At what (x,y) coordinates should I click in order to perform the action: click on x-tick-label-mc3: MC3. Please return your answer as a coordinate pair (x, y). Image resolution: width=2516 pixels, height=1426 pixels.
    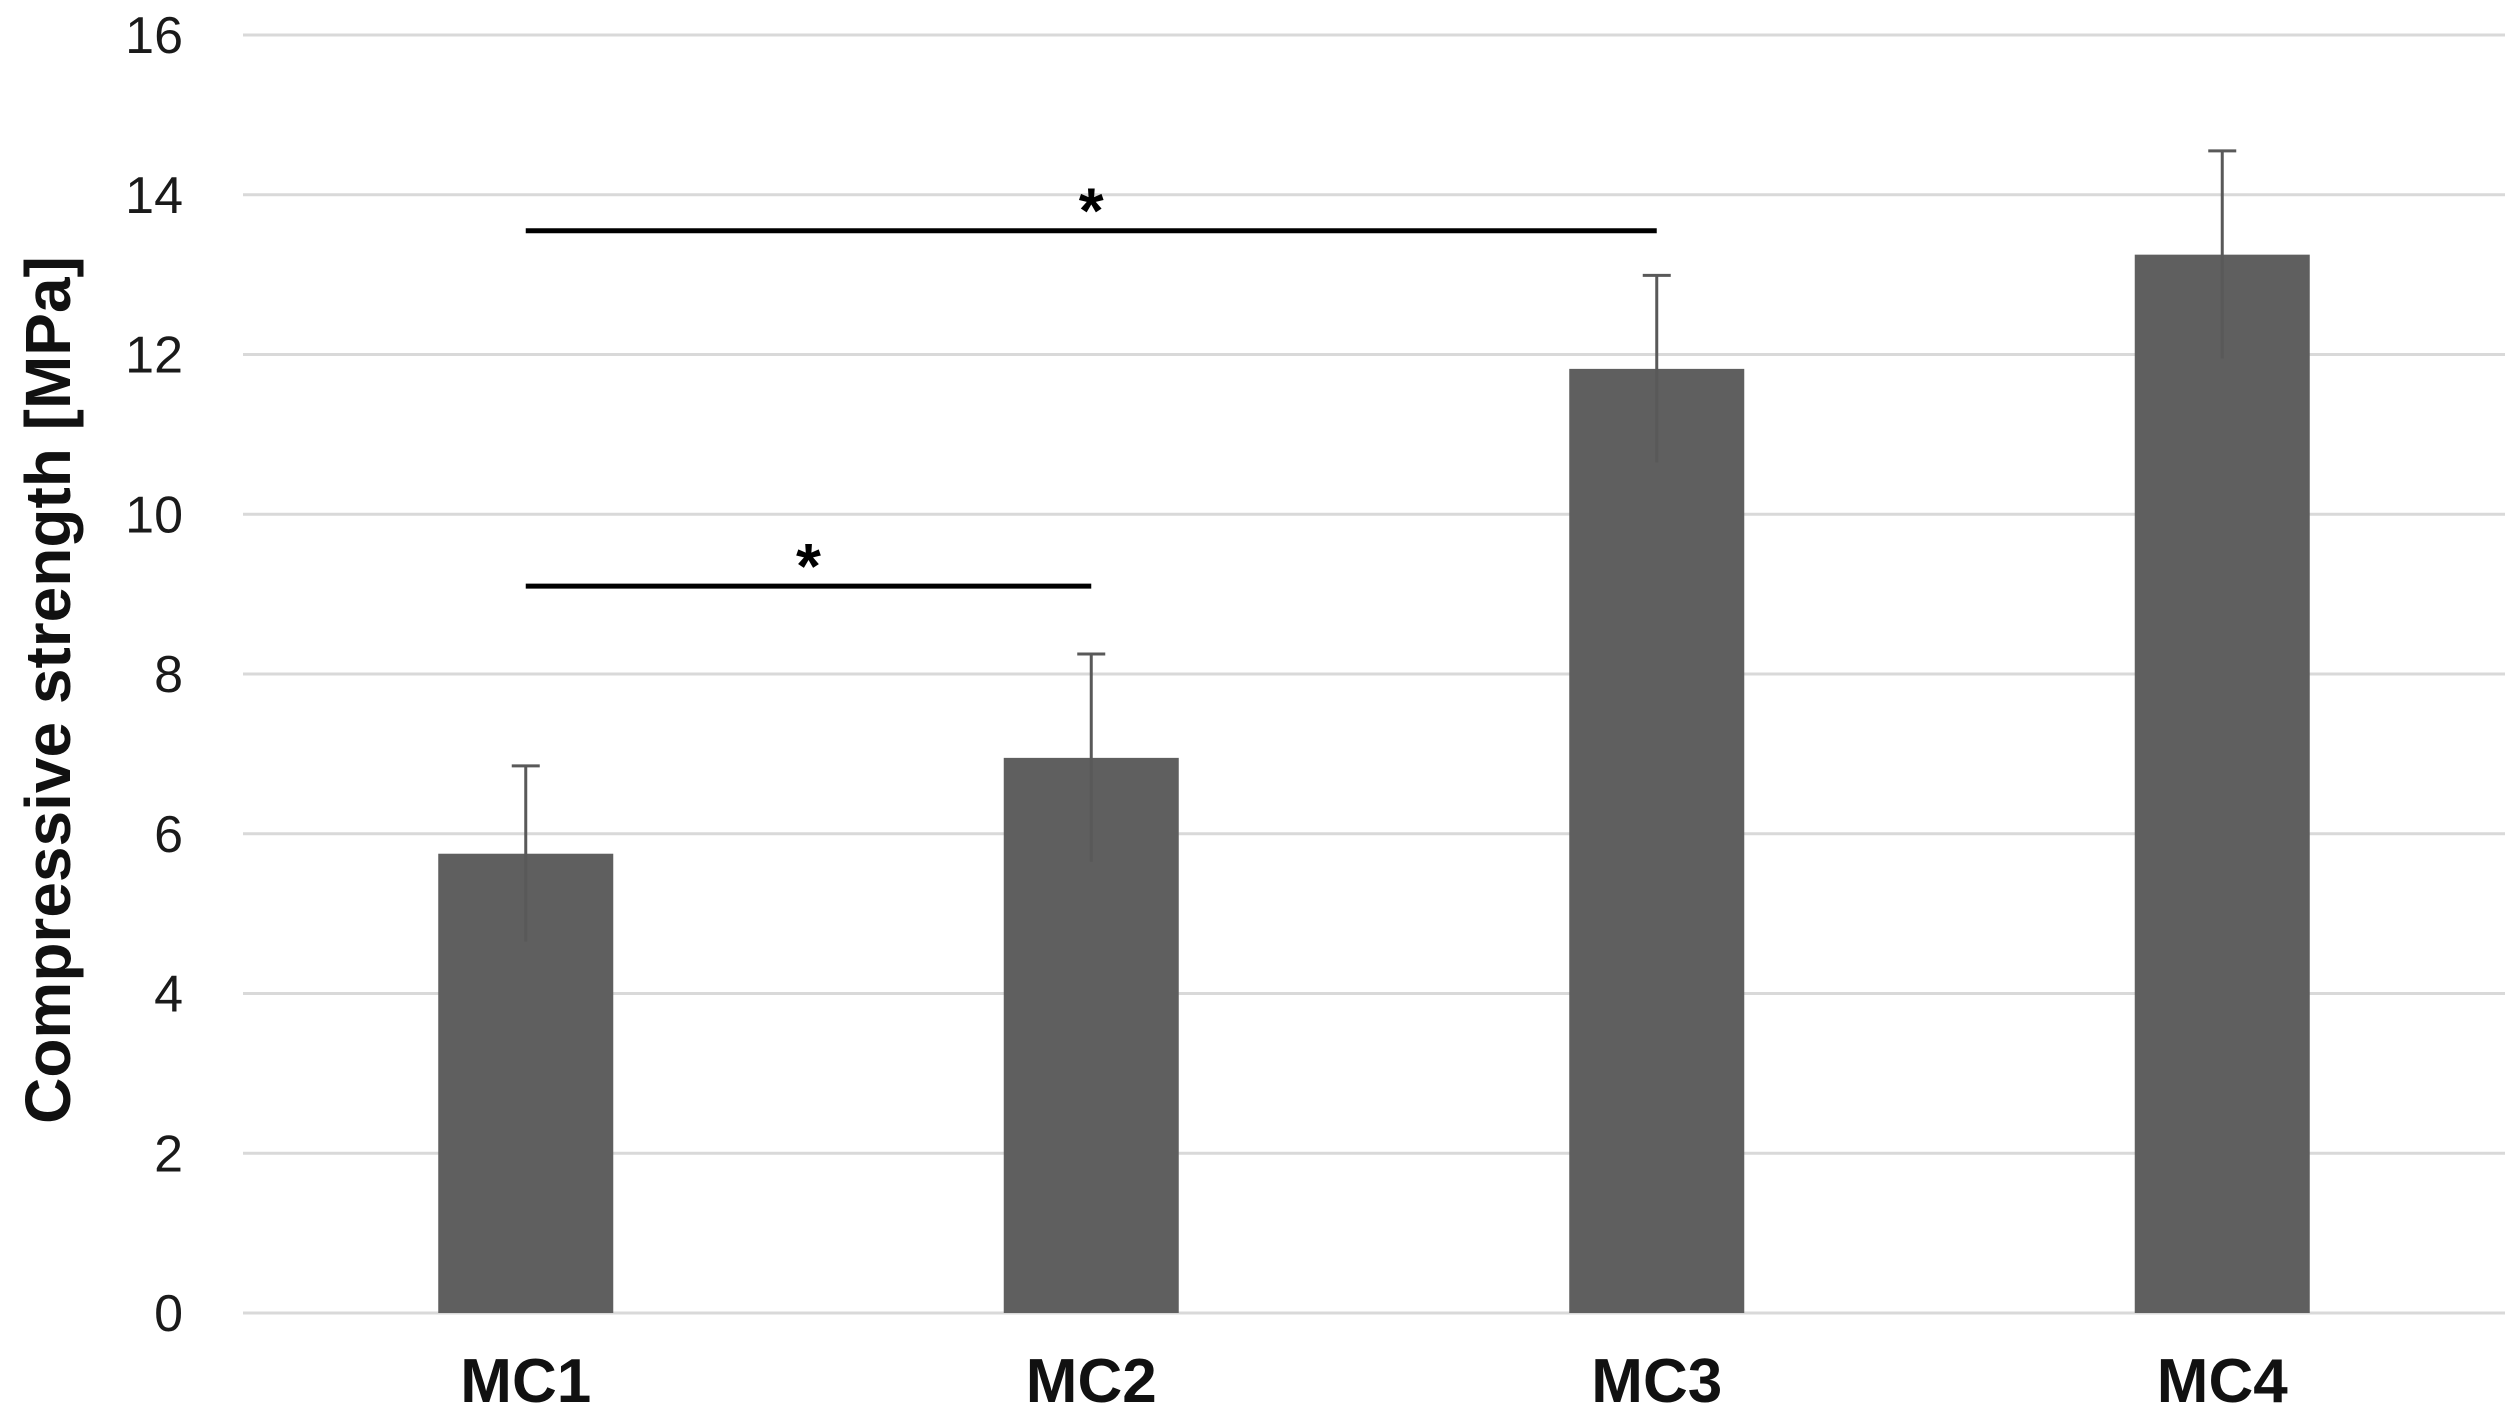
    Looking at the image, I should click on (1656, 1381).